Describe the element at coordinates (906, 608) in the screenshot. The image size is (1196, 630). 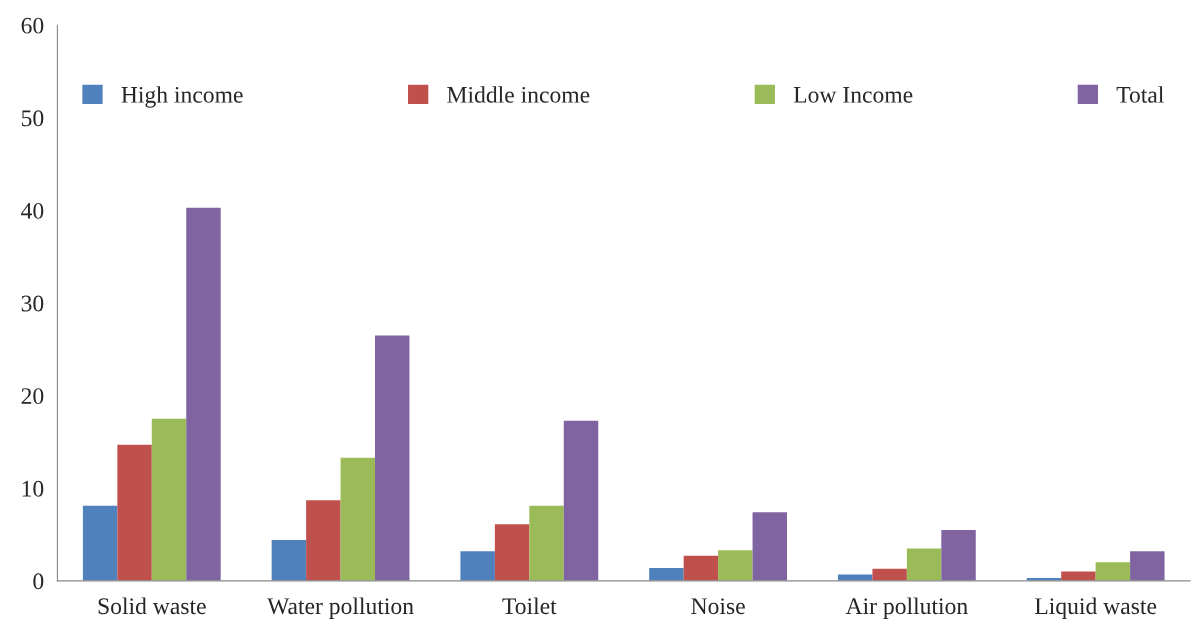
I see `x-tick-label: Air pollution` at that location.